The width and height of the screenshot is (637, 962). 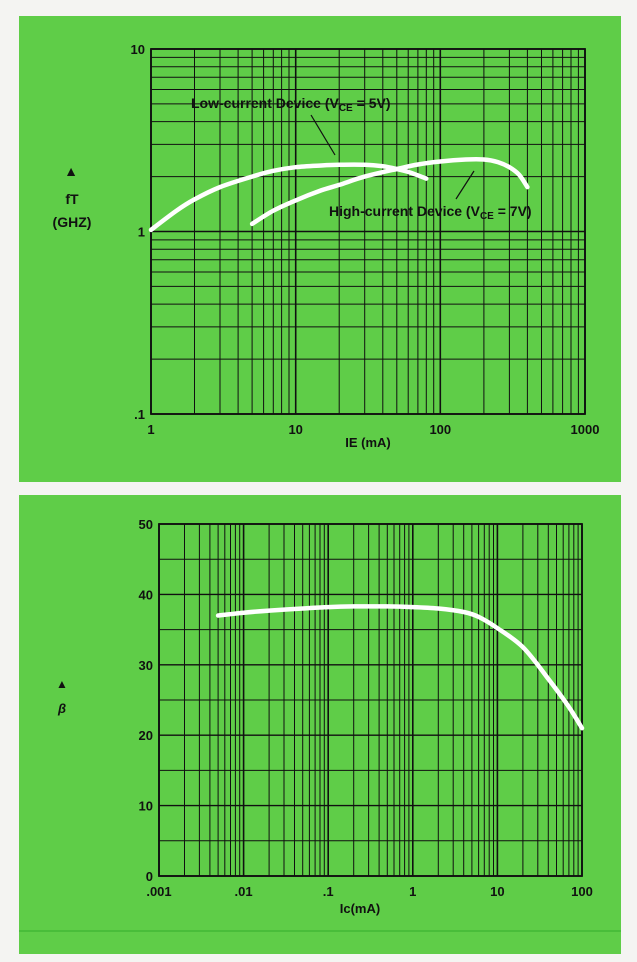 What do you see at coordinates (320, 931) in the screenshot?
I see `panel-divider` at bounding box center [320, 931].